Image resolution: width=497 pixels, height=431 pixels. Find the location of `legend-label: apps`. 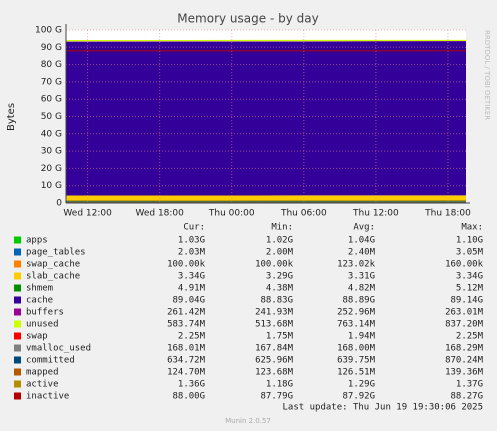

legend-label: apps is located at coordinates (37, 241).